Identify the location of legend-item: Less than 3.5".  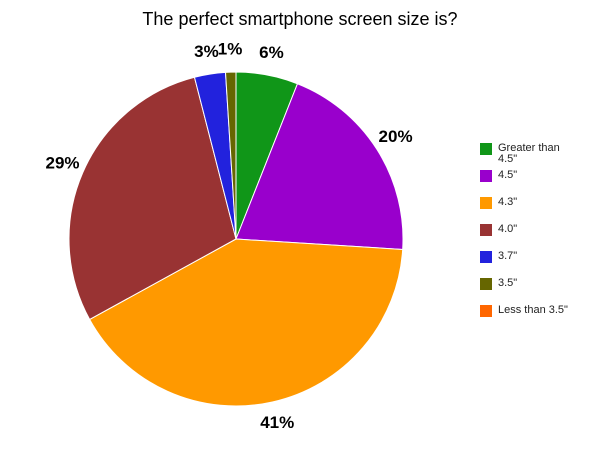
(535, 318).